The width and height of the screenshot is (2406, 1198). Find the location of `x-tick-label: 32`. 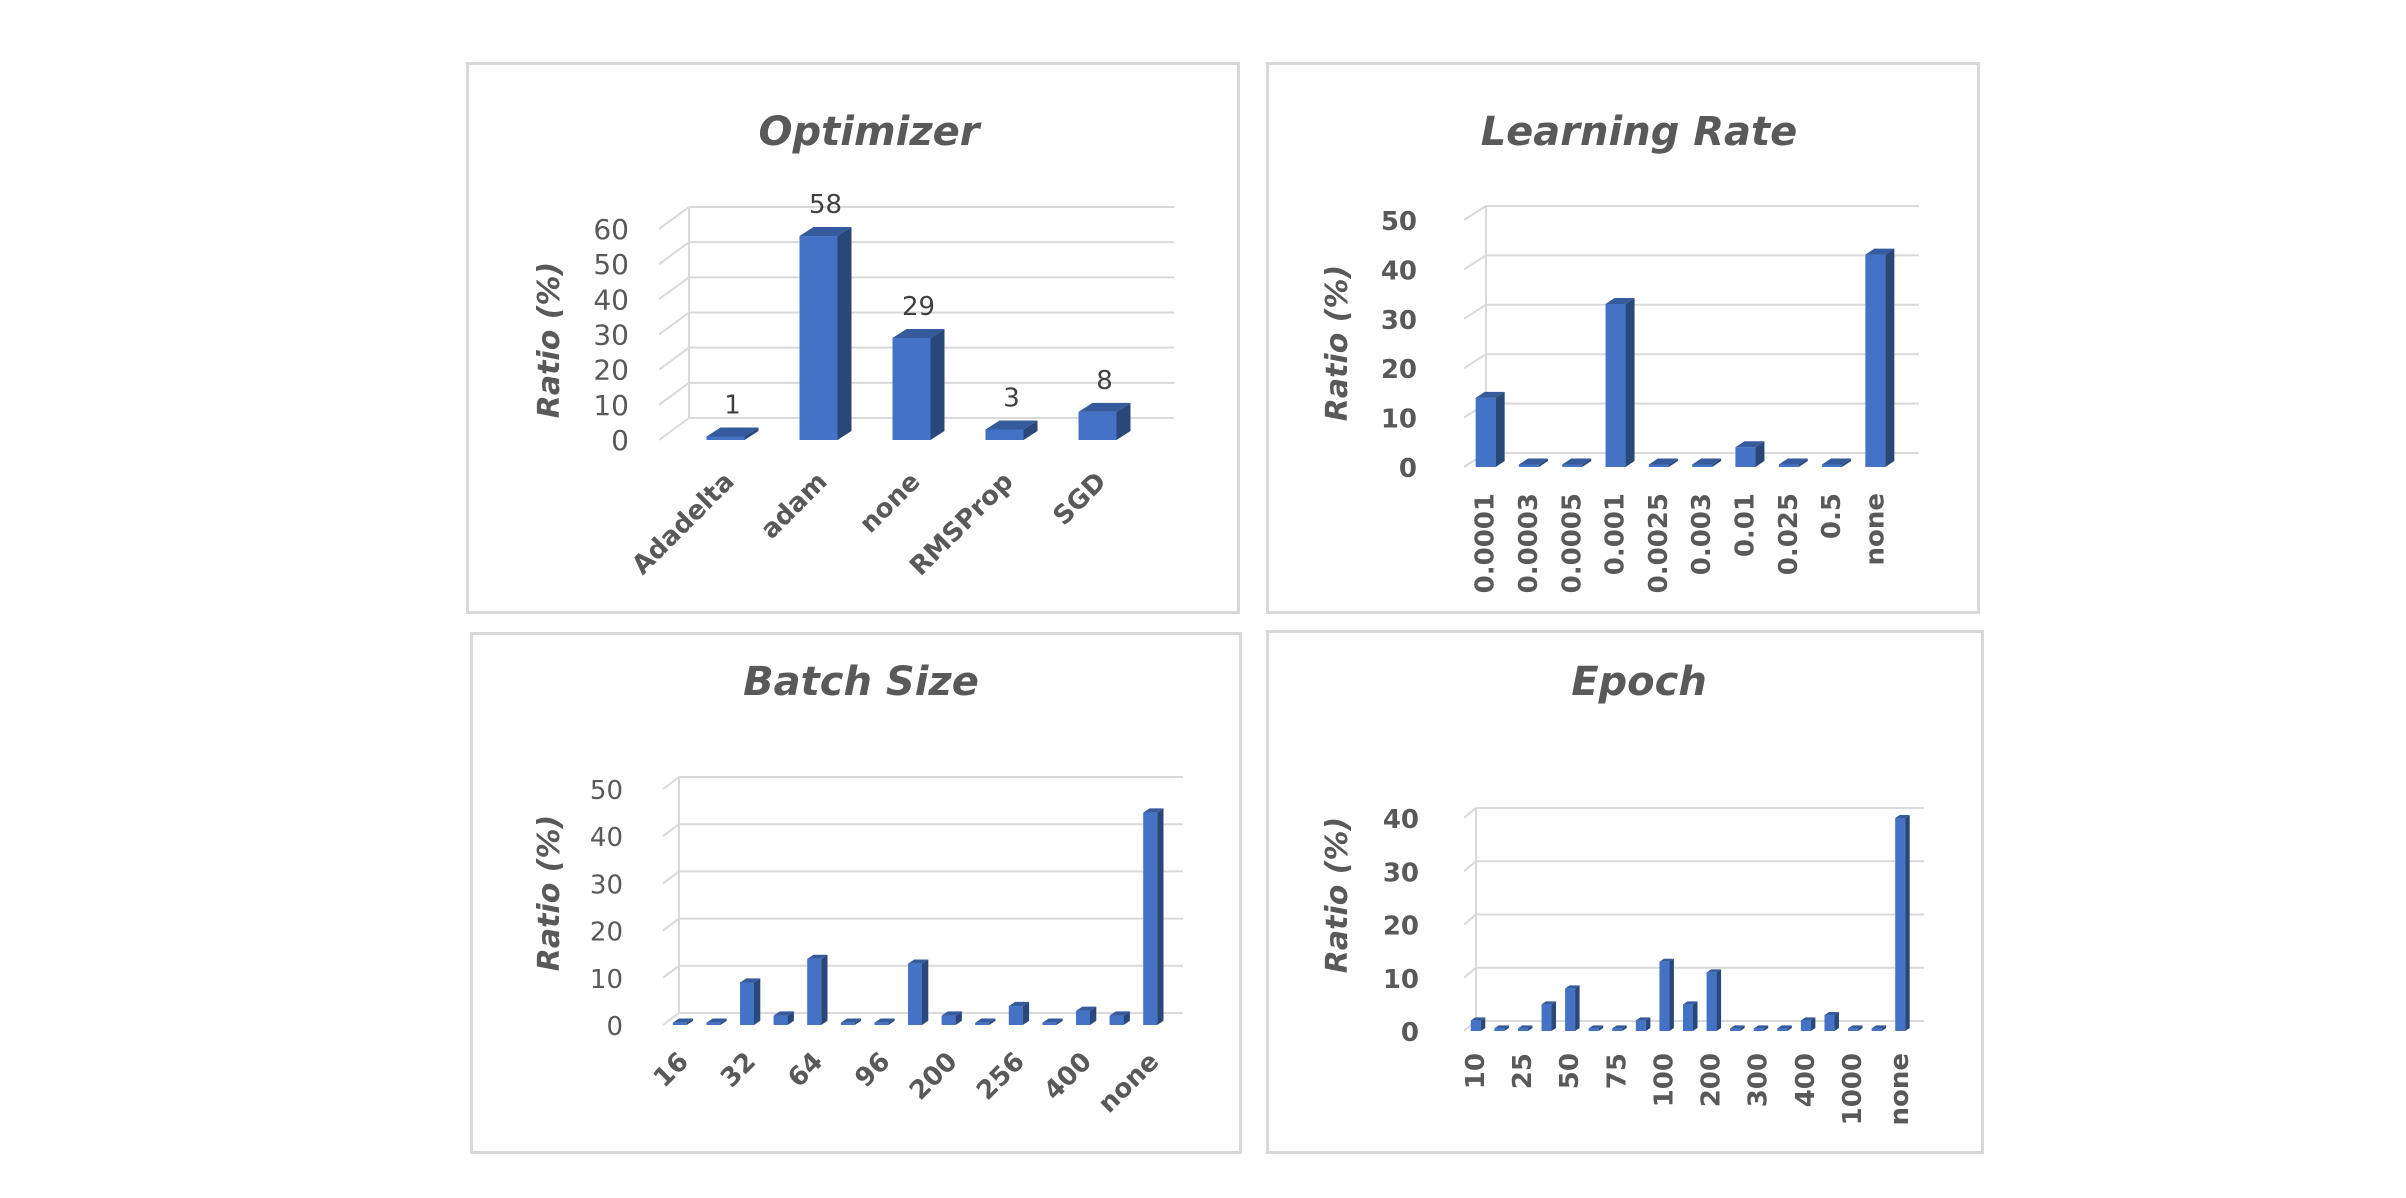

x-tick-label: 32 is located at coordinates (738, 1070).